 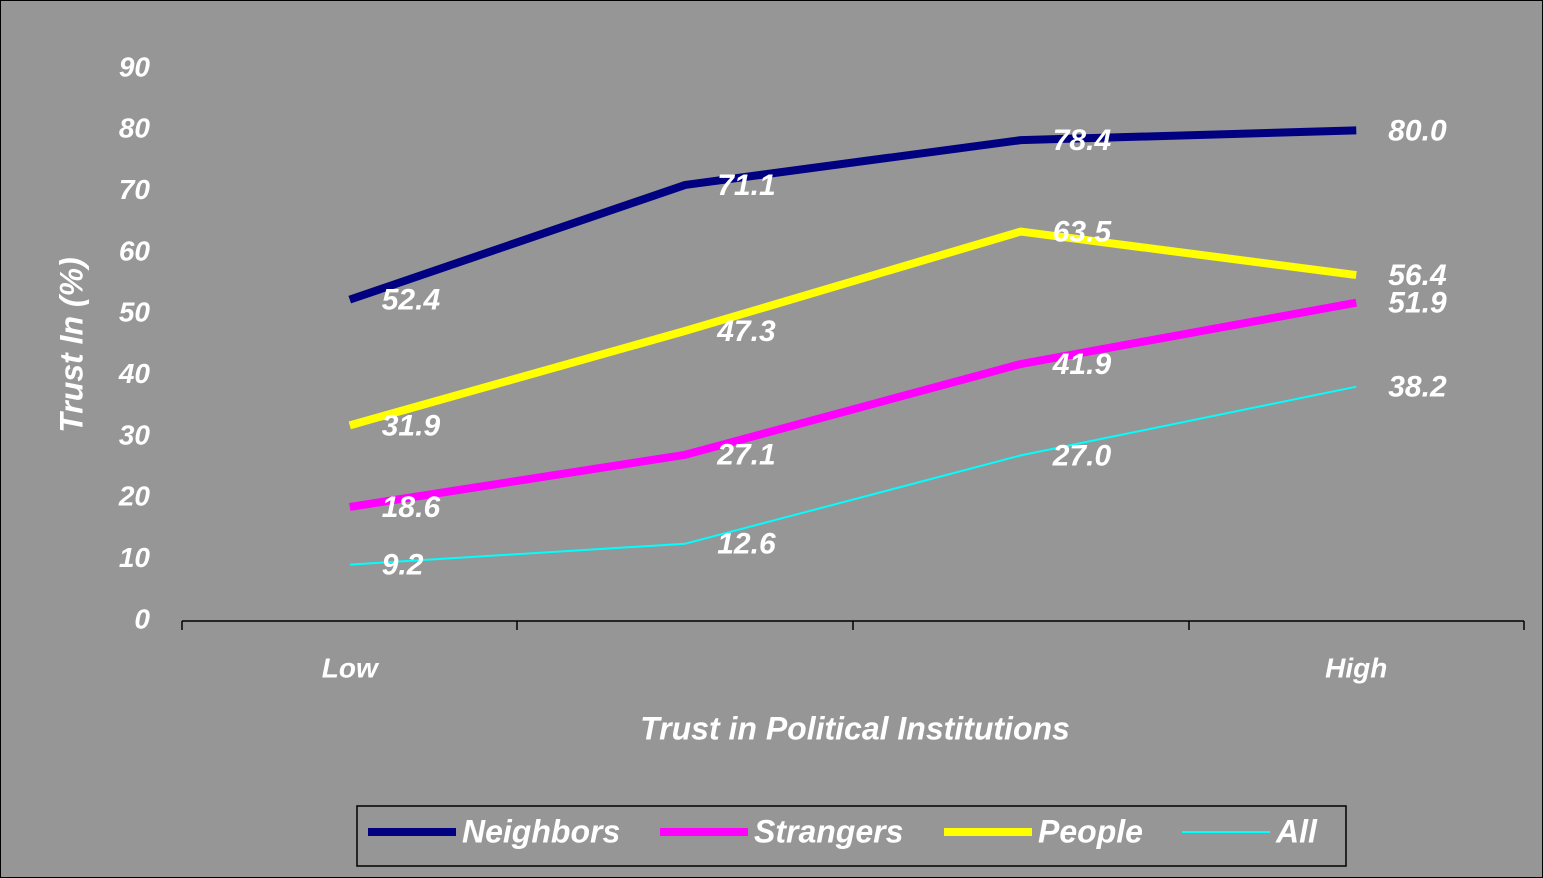 What do you see at coordinates (403, 564) in the screenshot?
I see `data-label: 9.2` at bounding box center [403, 564].